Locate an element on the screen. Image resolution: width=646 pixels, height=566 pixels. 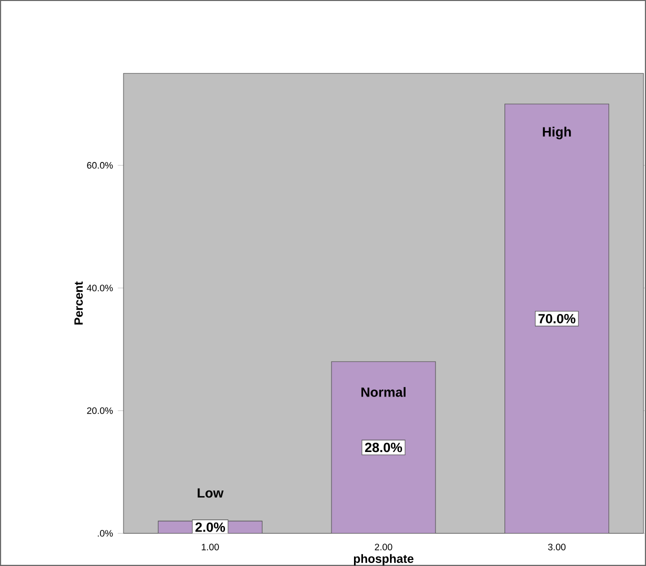
y-axis-title: Percent is located at coordinates (78, 303).